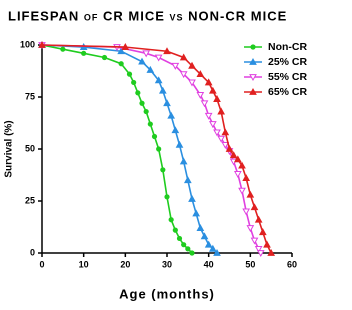 Image resolution: width=352 pixels, height=310 pixels. What do you see at coordinates (288, 92) in the screenshot?
I see `legend-label: 65% CR` at bounding box center [288, 92].